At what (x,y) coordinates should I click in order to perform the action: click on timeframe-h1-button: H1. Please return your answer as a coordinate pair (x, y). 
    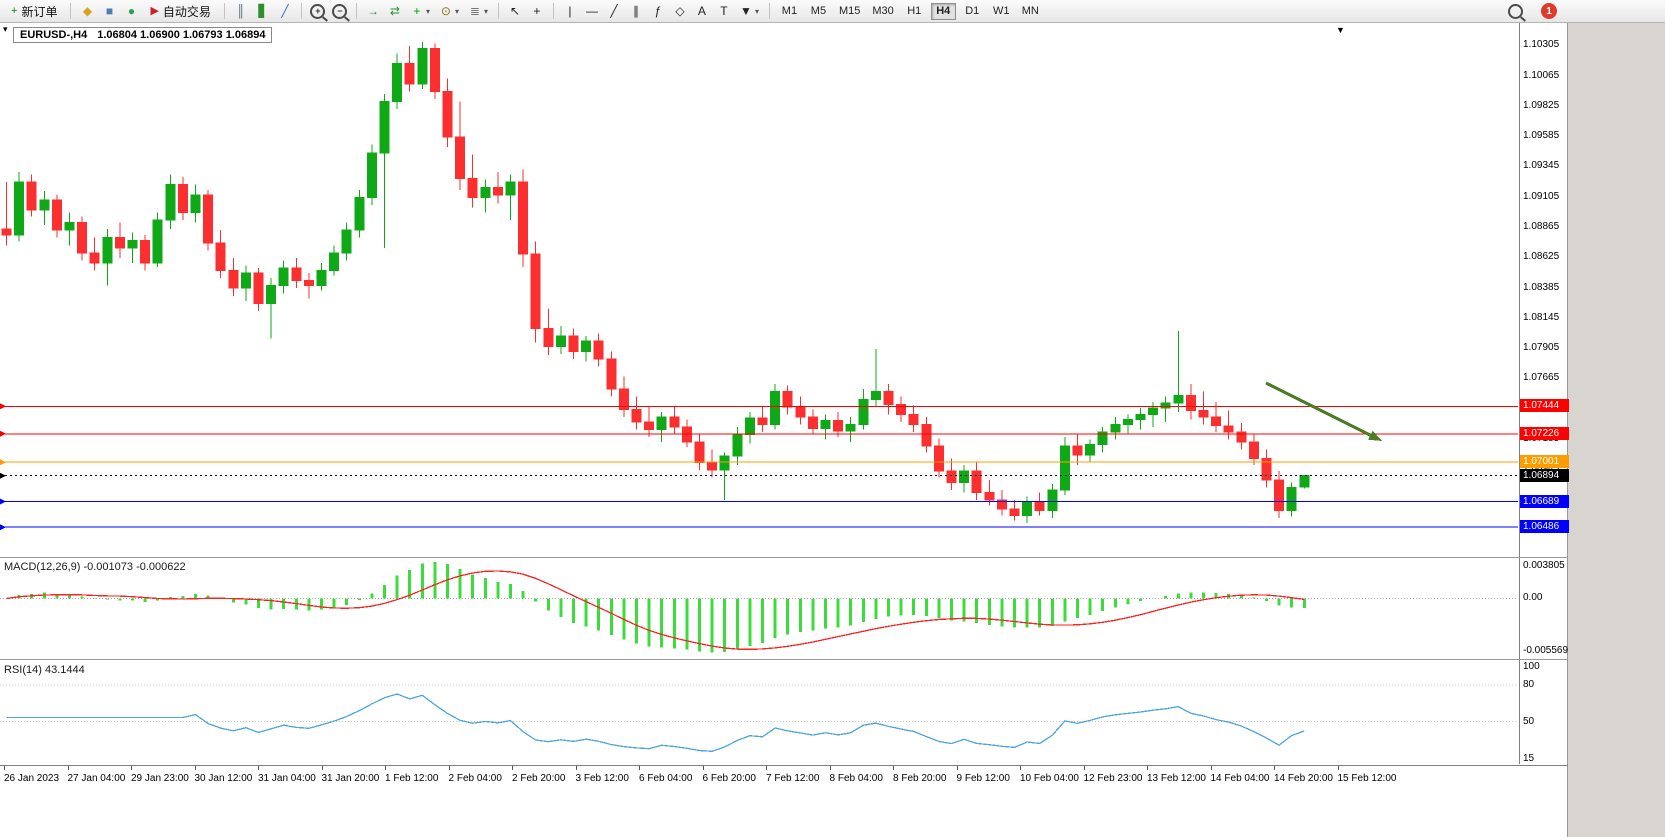
    Looking at the image, I should click on (914, 11).